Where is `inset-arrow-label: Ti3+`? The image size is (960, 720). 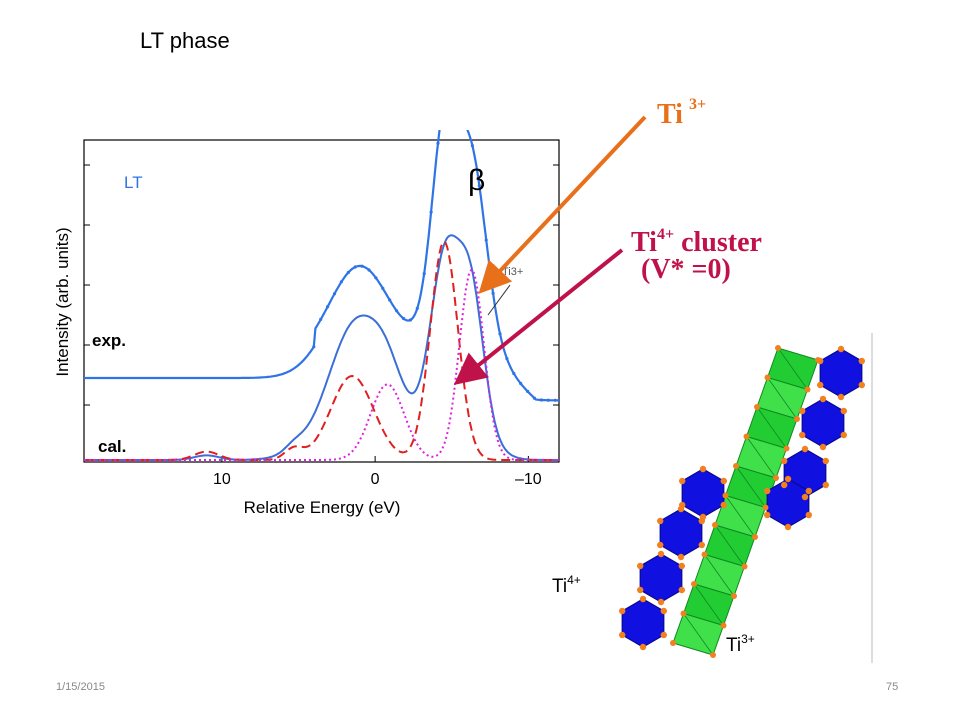
inset-arrow-label: Ti3+ is located at coordinates (512, 272).